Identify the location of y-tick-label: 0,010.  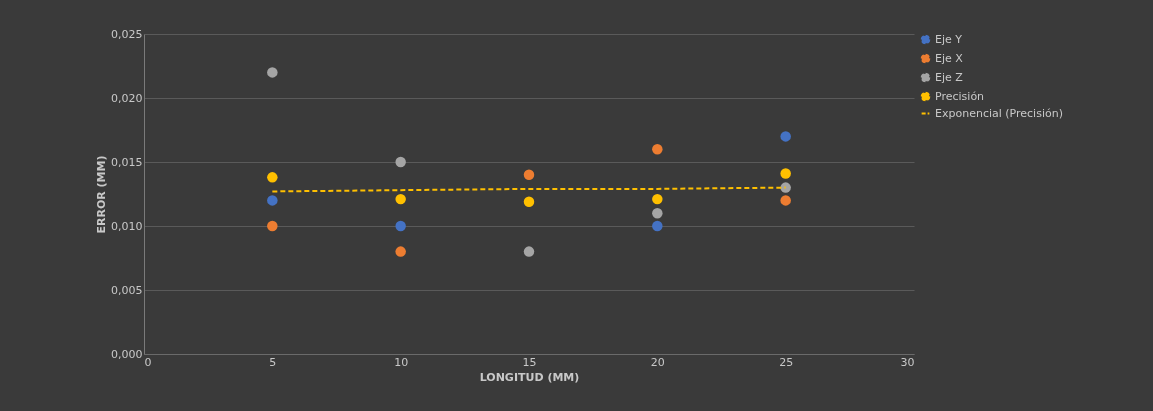
(127, 226).